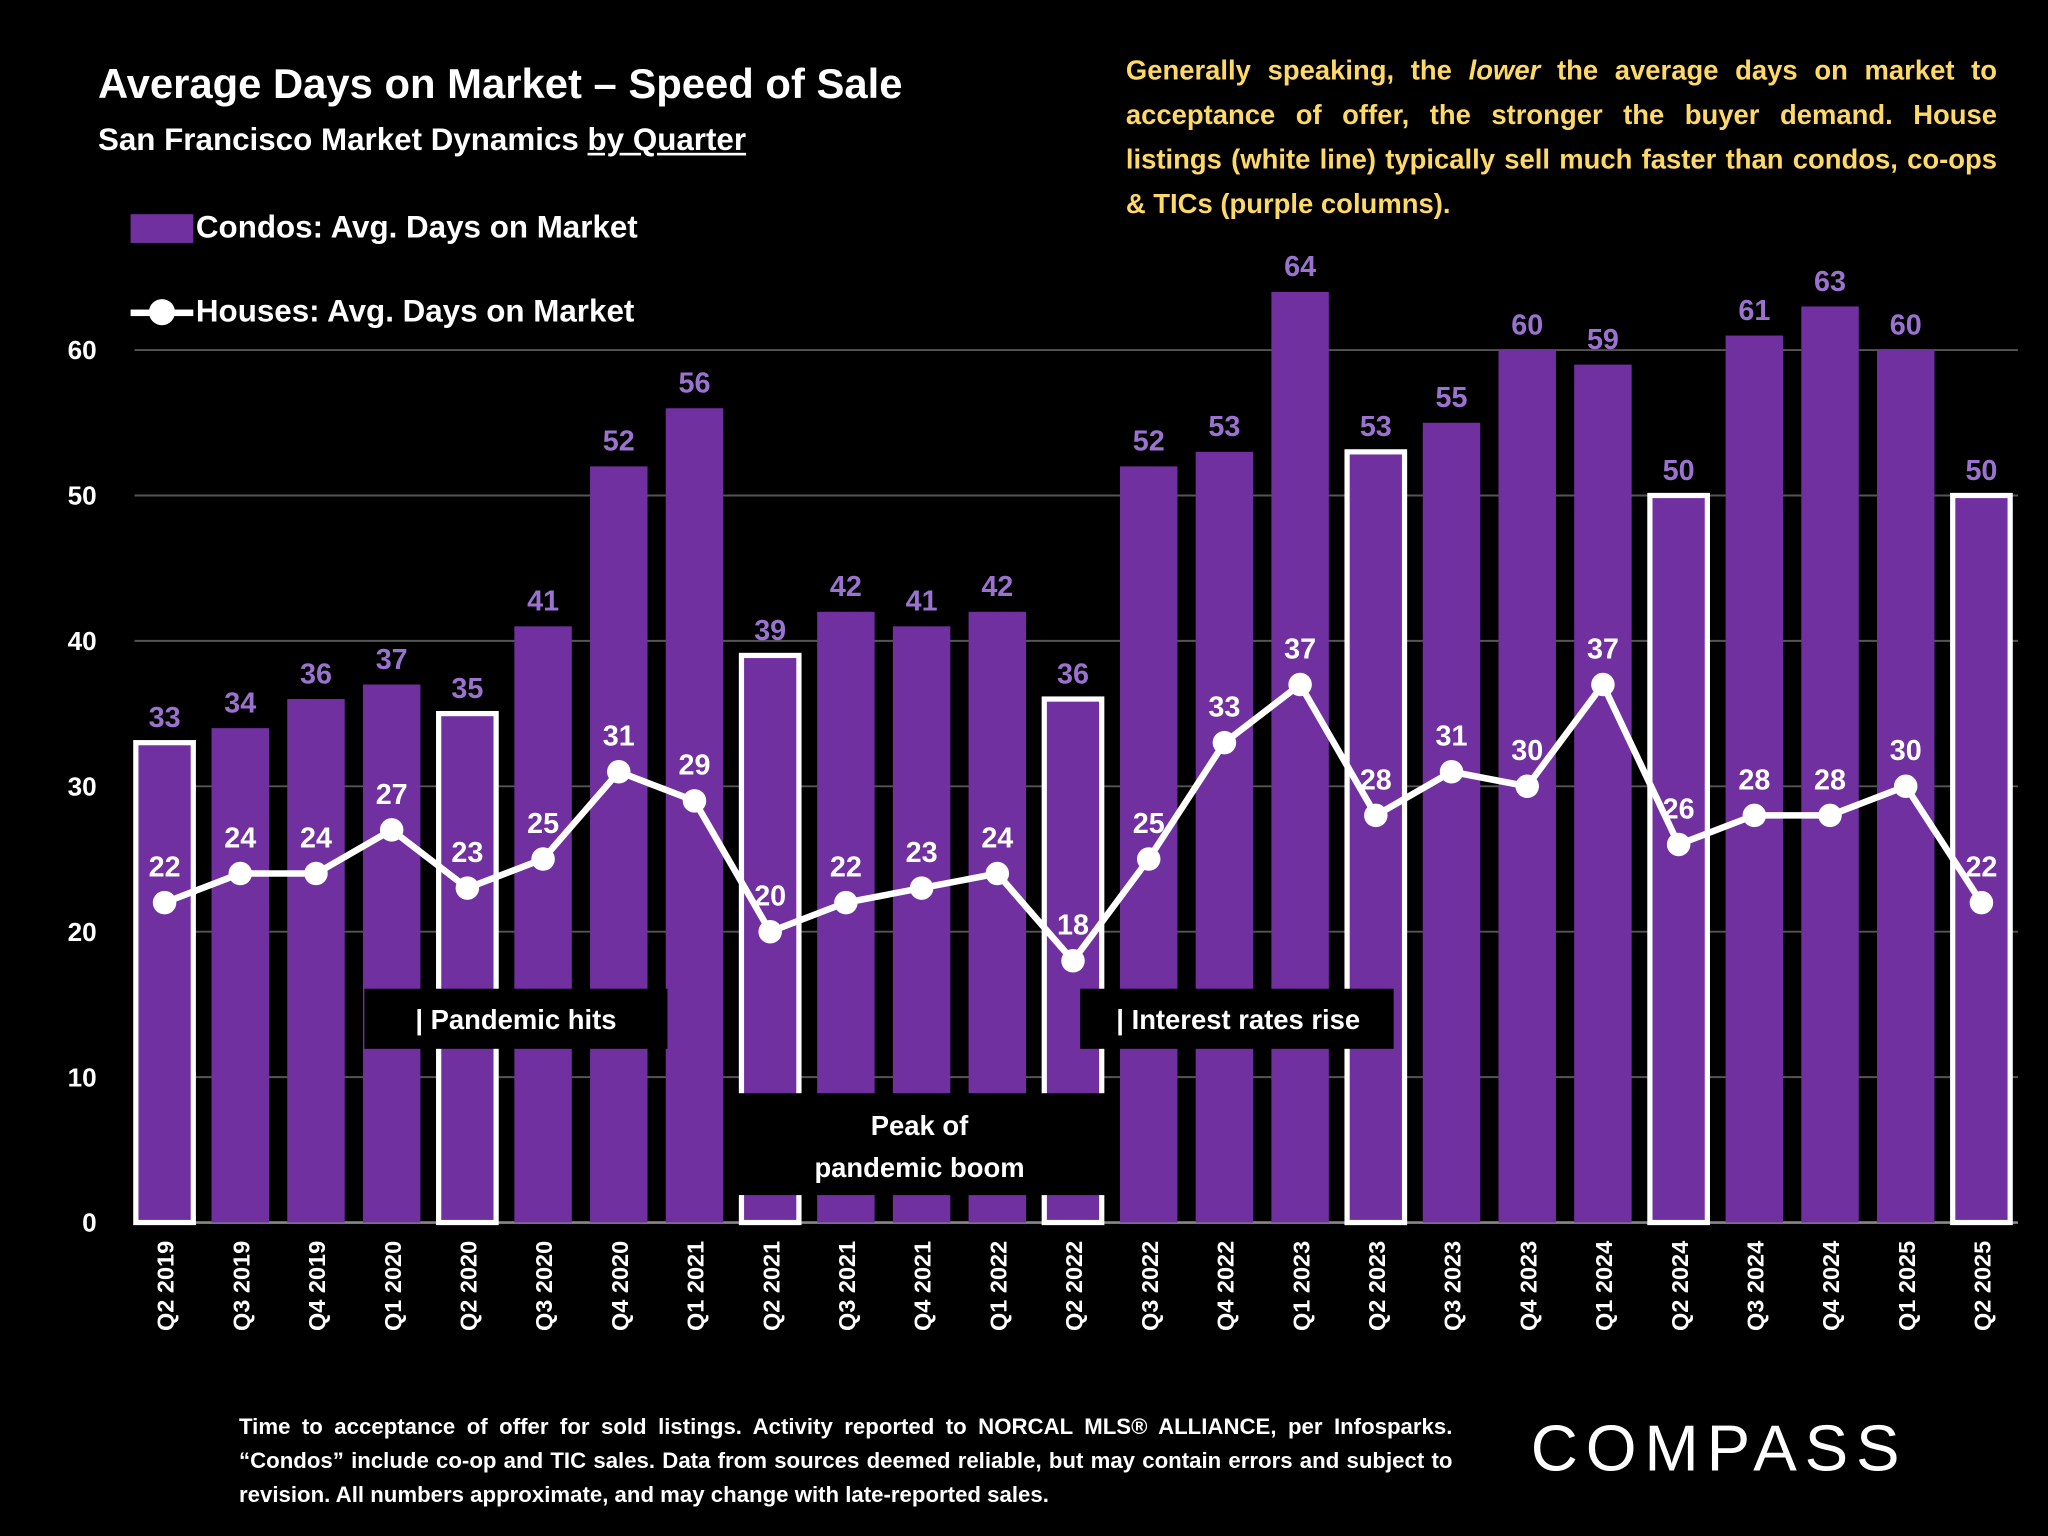 The width and height of the screenshot is (2048, 1536). I want to click on y-tick-label: 60, so click(82, 350).